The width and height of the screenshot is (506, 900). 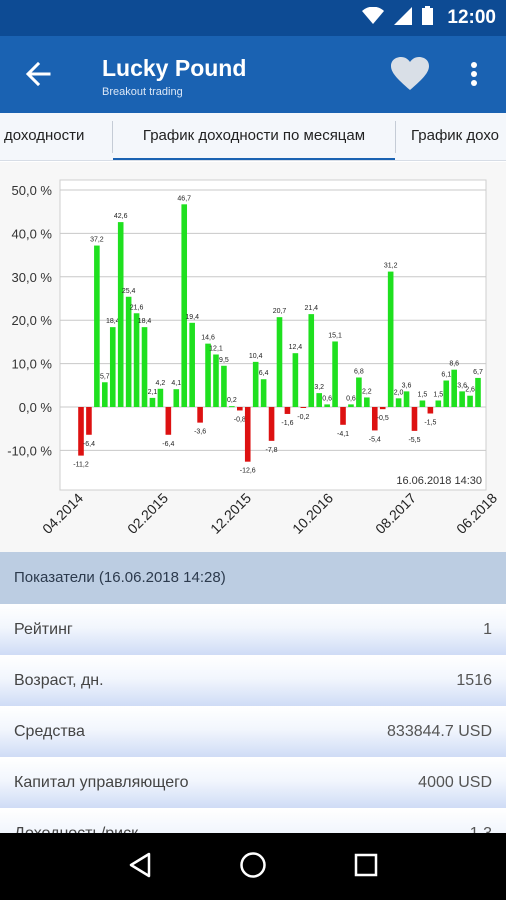 What do you see at coordinates (253, 18) in the screenshot?
I see `status-bar: 12:00` at bounding box center [253, 18].